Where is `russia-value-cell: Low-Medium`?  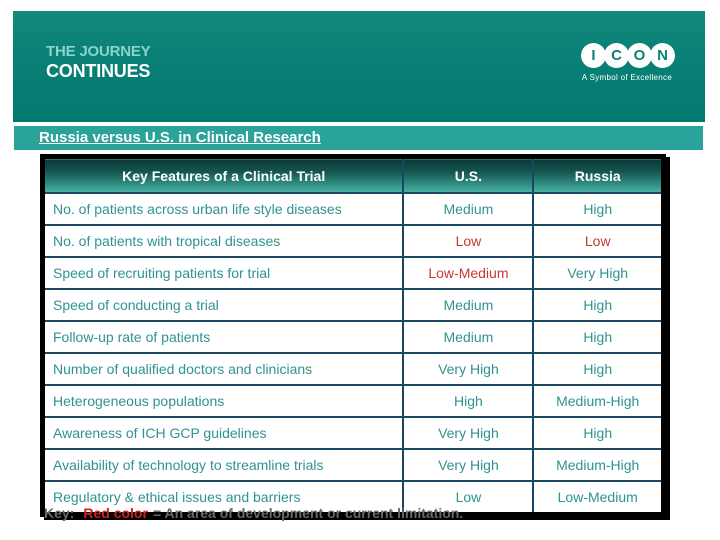
russia-value-cell: Low-Medium is located at coordinates (598, 498).